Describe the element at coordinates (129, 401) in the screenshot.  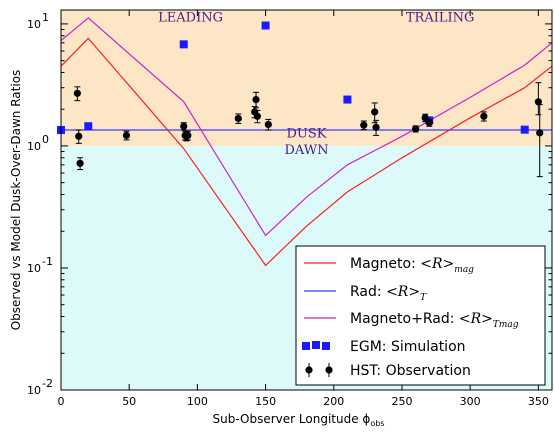
I see `x-tick-label: 50` at that location.